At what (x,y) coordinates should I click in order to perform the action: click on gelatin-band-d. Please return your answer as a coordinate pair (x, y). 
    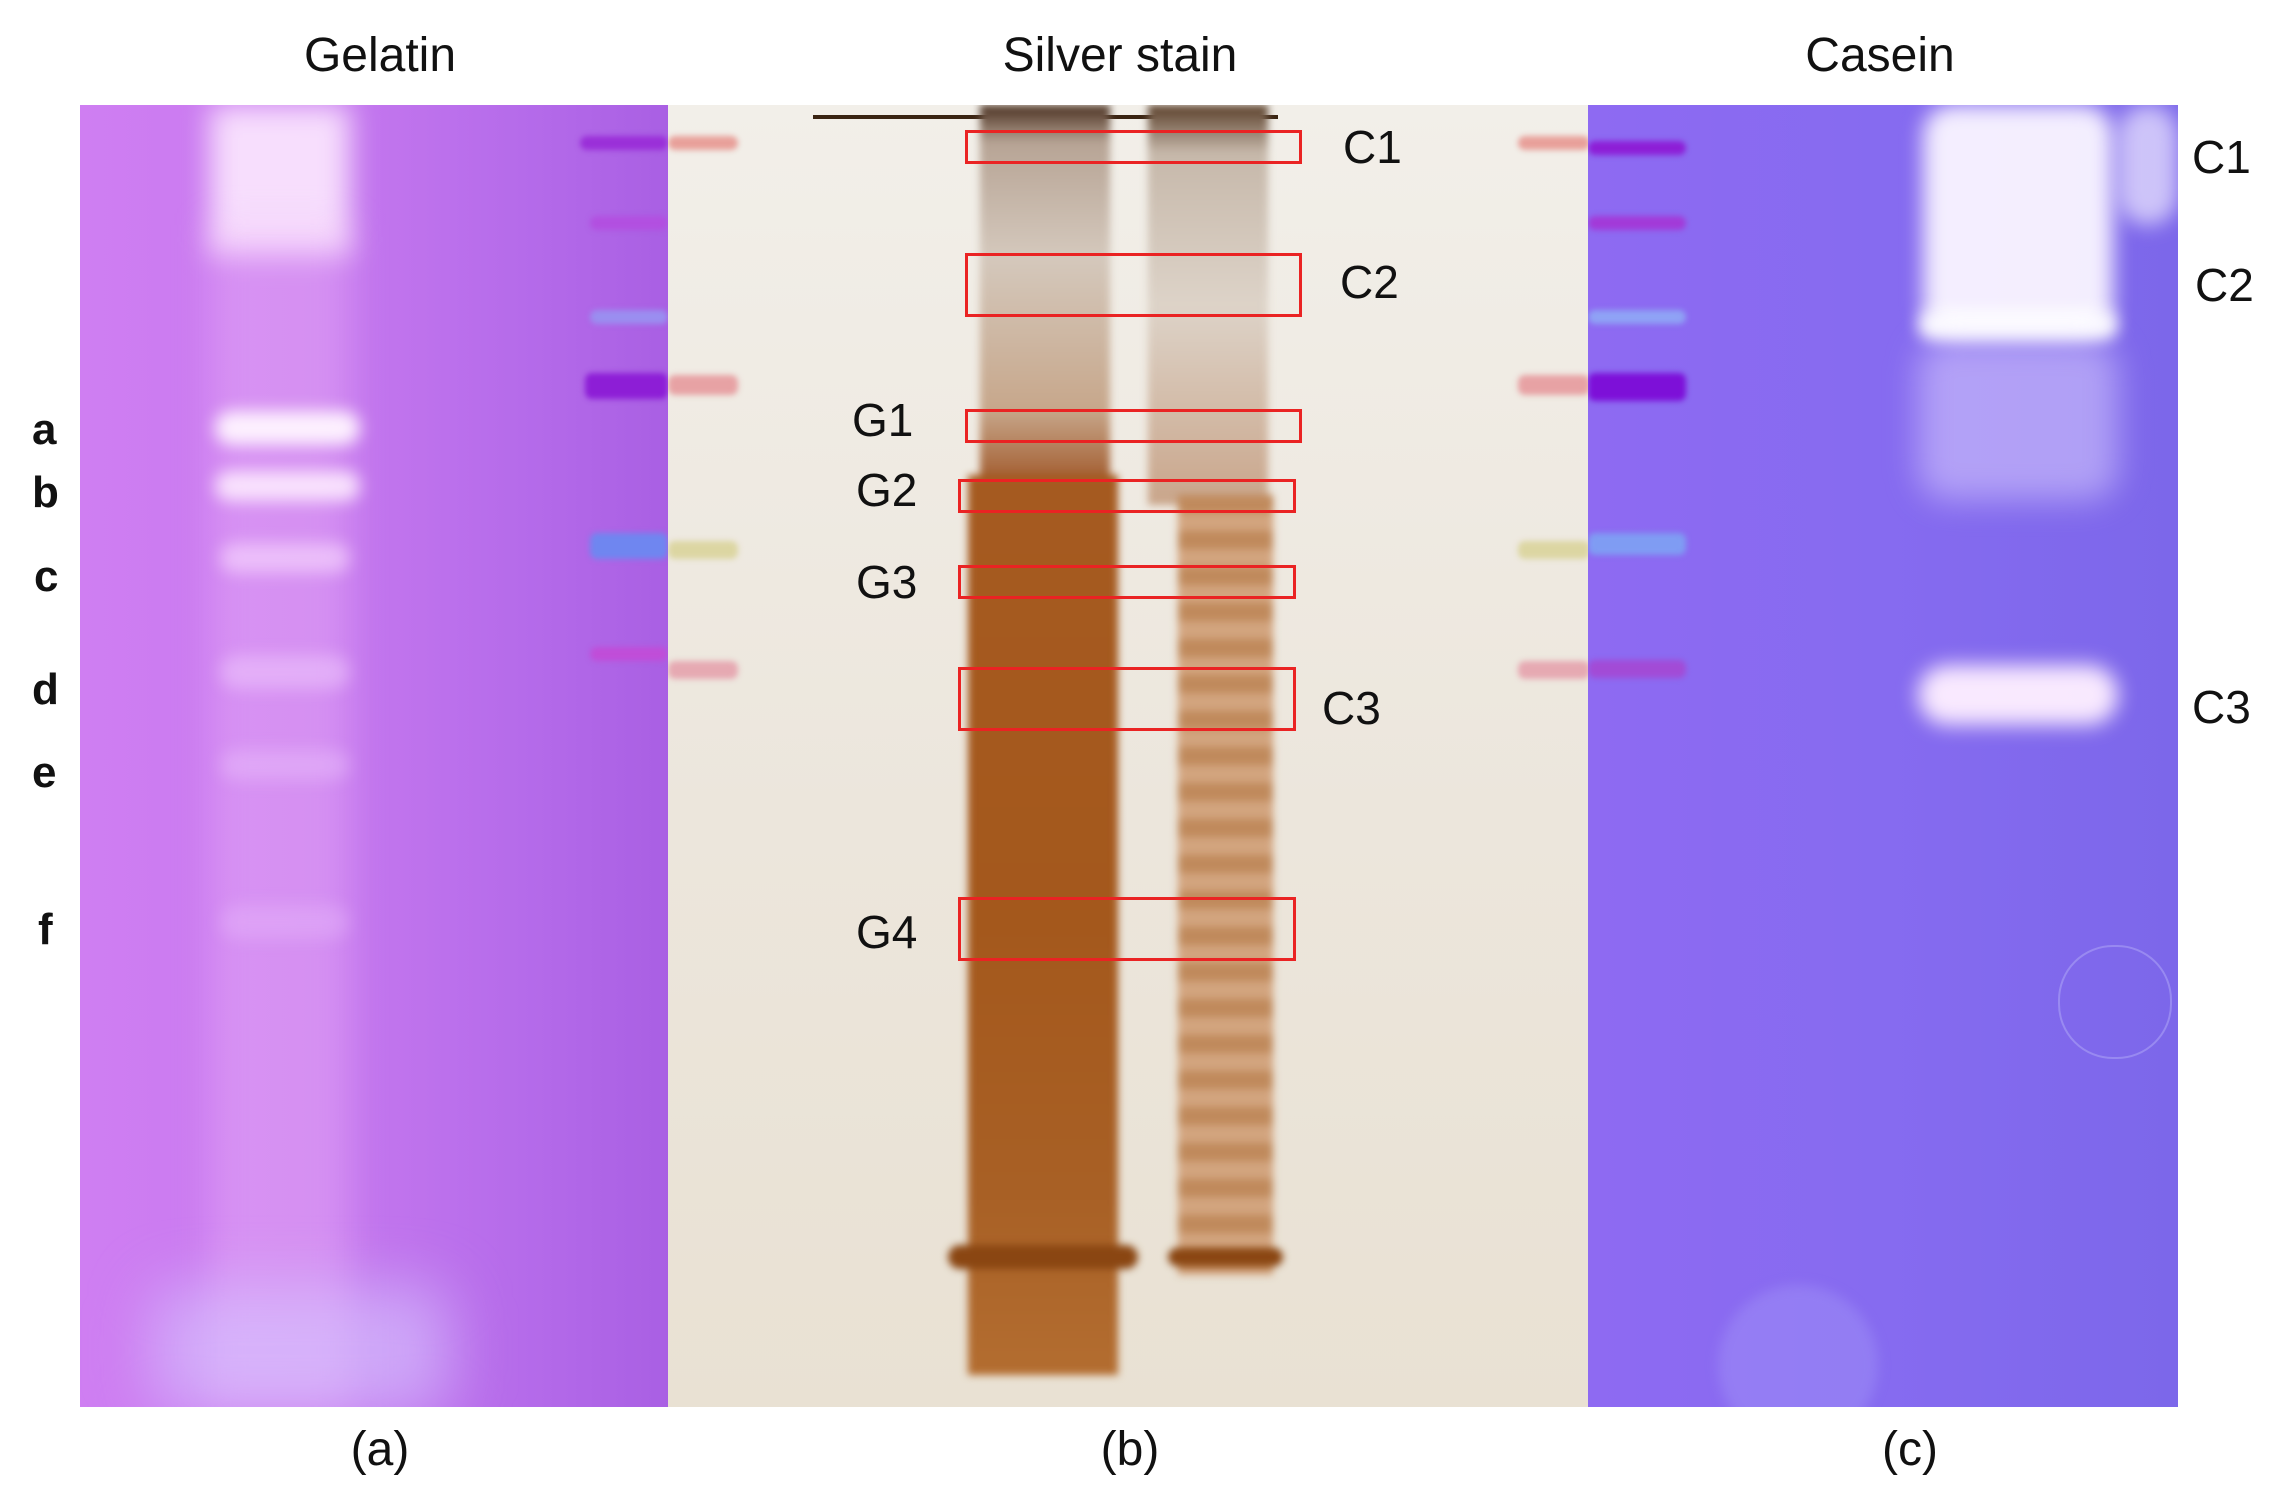
    Looking at the image, I should click on (285, 672).